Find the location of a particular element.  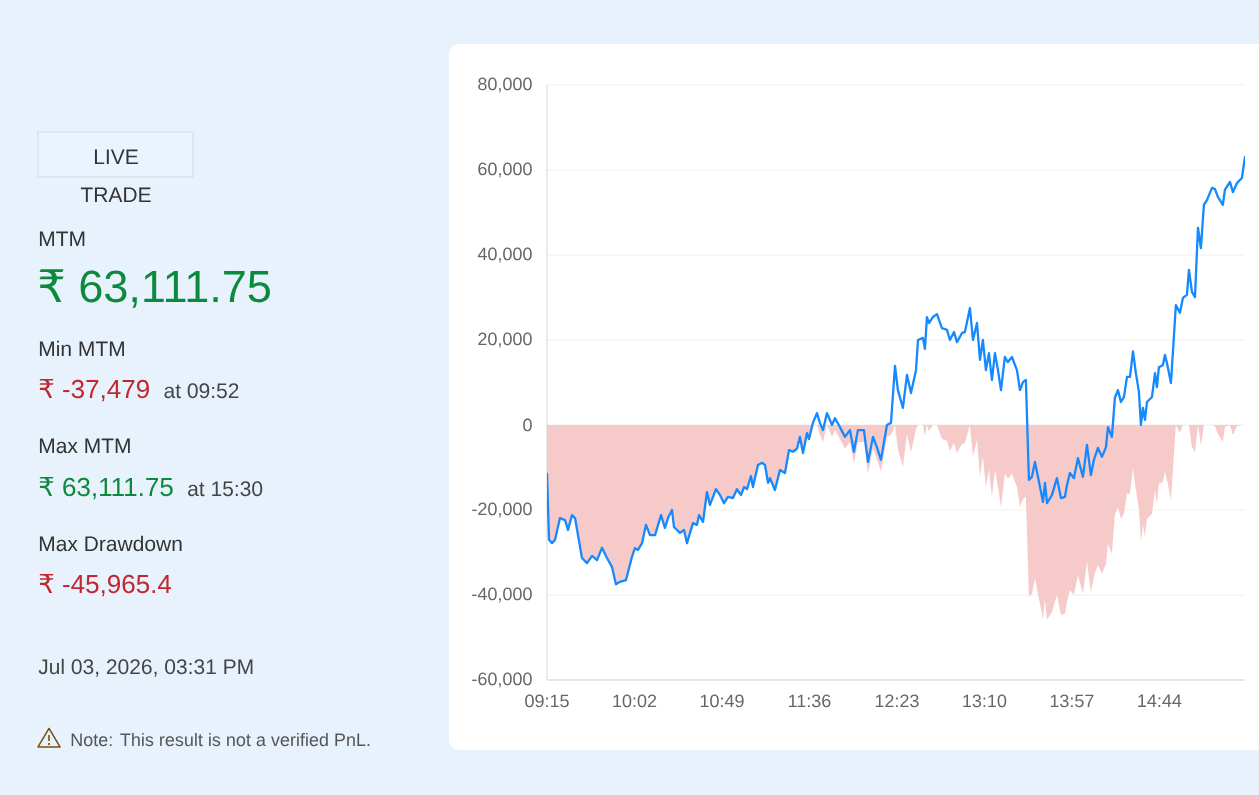

text: at 15:30 is located at coordinates (225, 489).